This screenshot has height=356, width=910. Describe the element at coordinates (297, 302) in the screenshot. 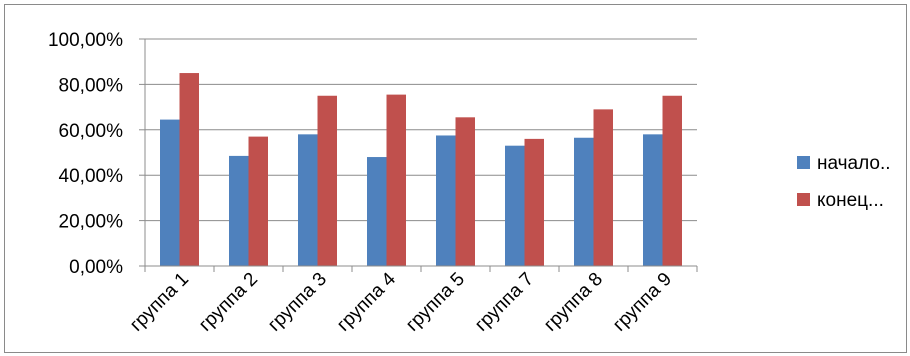

I see `x-tick-label: группа 3` at that location.